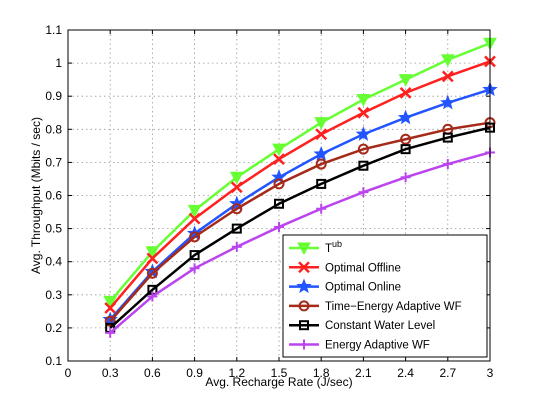 This screenshot has width=540, height=406. What do you see at coordinates (53, 262) in the screenshot?
I see `y-tick-label: 0.4` at bounding box center [53, 262].